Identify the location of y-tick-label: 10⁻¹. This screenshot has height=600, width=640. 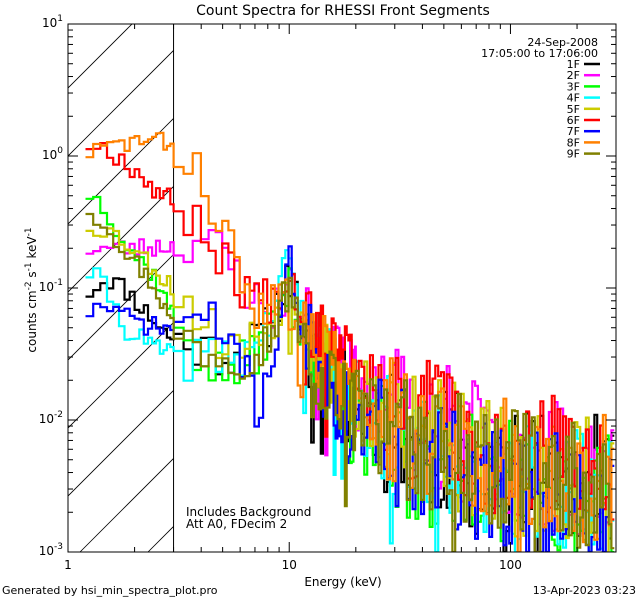
(51, 286).